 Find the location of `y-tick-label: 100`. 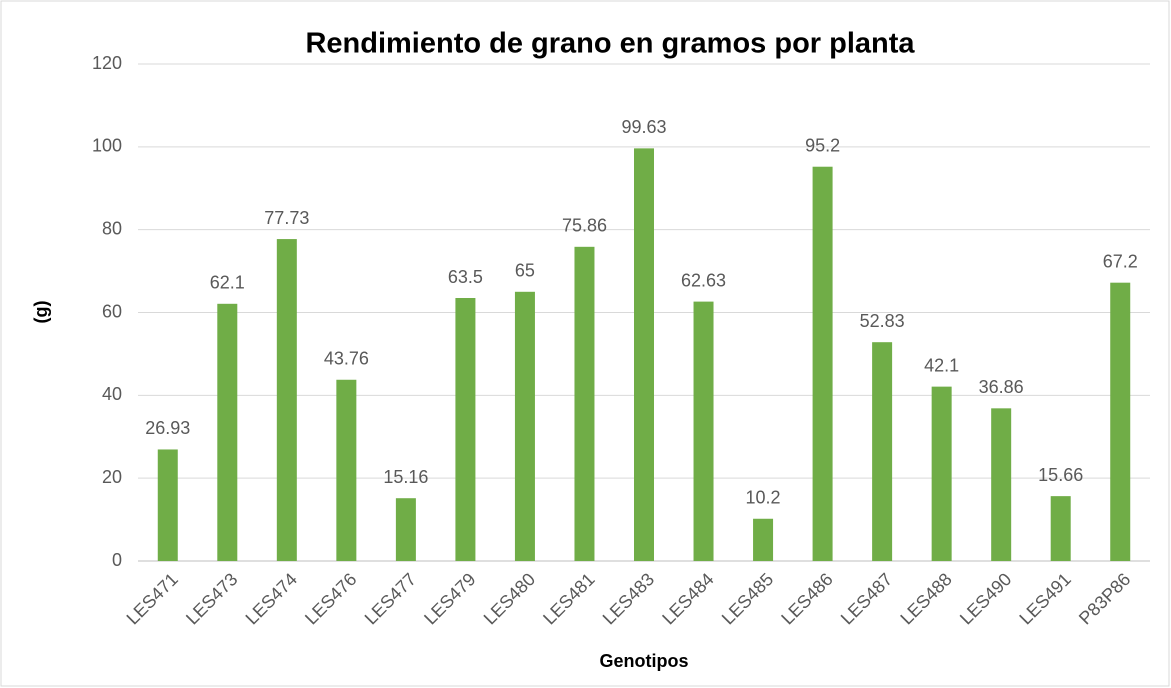

y-tick-label: 100 is located at coordinates (107, 146).